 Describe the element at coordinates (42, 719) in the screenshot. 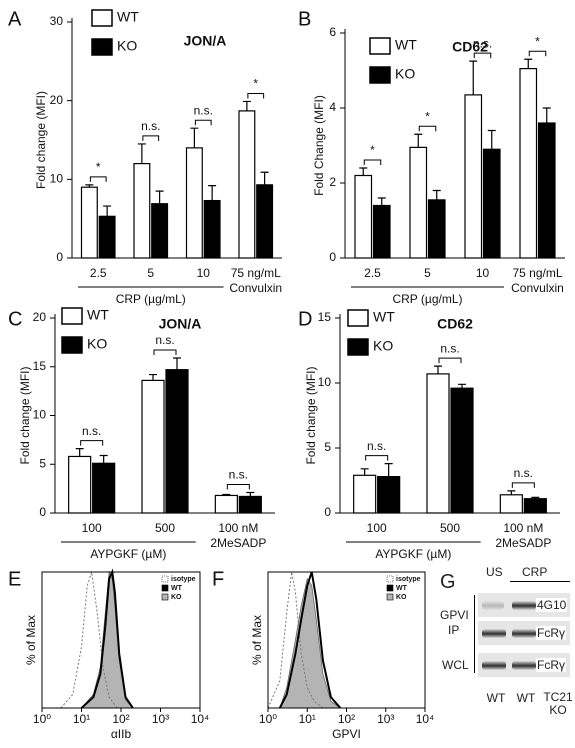

I see `x-tick-label: 10⁰` at that location.